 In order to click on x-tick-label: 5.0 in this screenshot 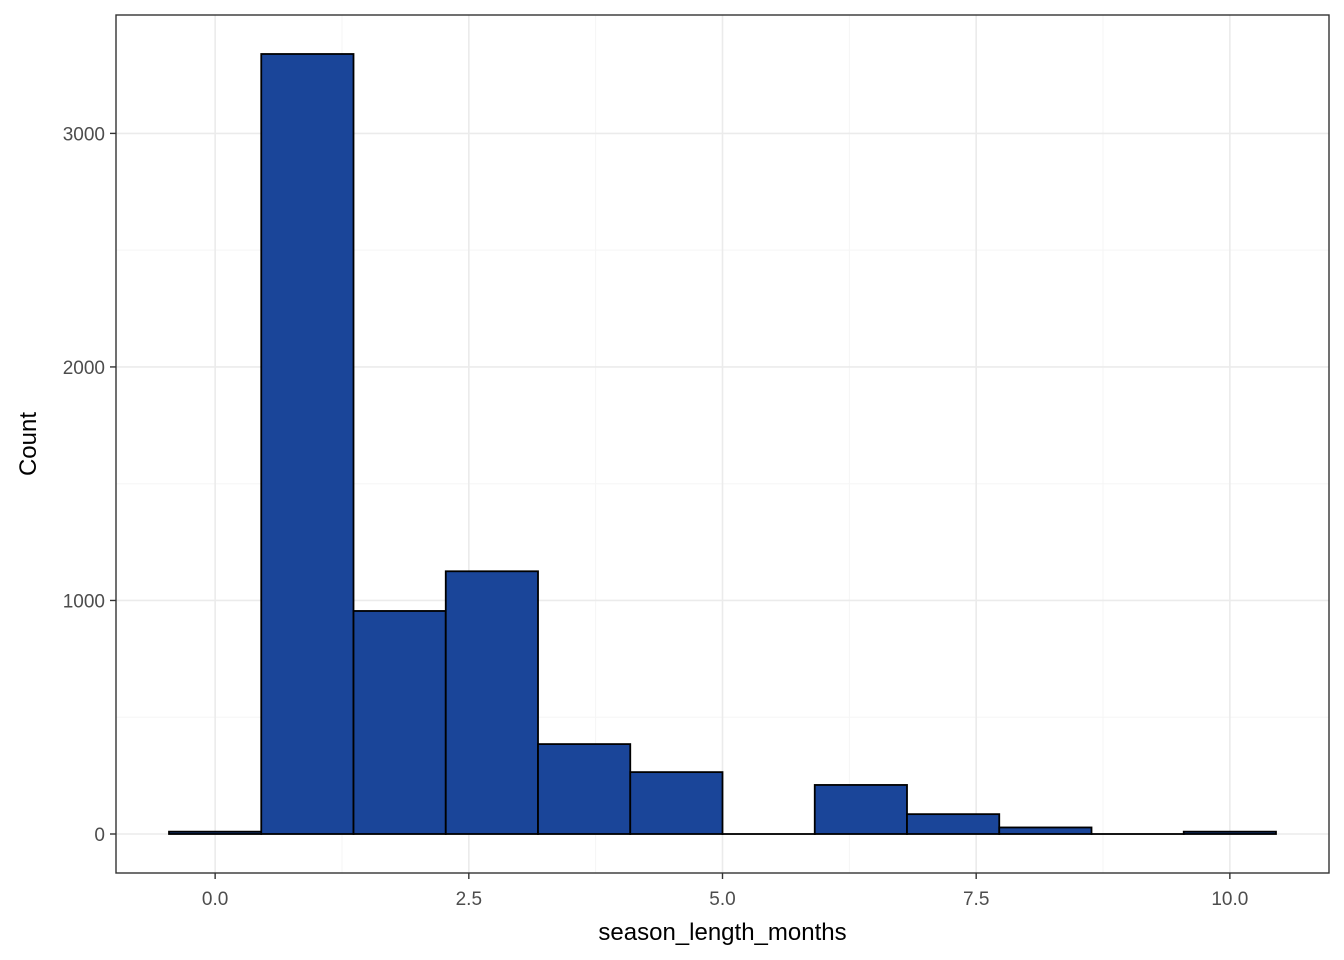, I will do `click(722, 899)`.